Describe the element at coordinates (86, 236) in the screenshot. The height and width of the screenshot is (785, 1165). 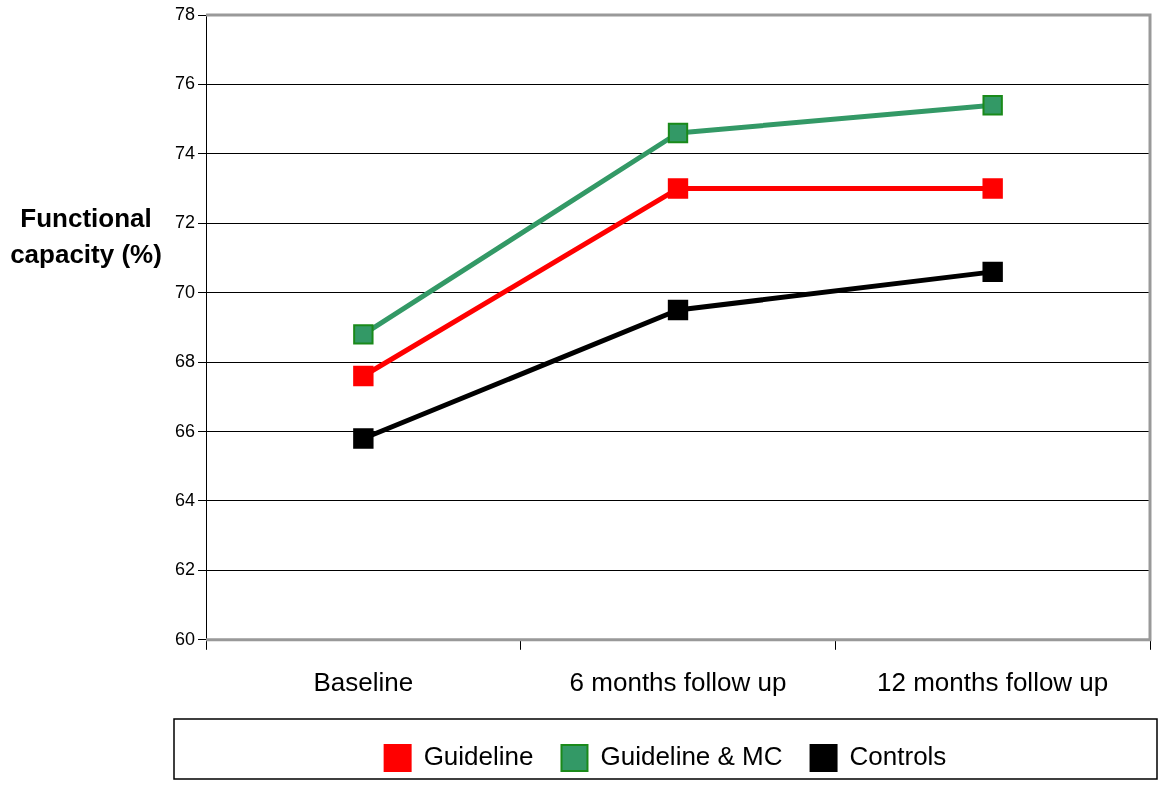
I see `y-axis-title: Functional capacity (%)` at that location.